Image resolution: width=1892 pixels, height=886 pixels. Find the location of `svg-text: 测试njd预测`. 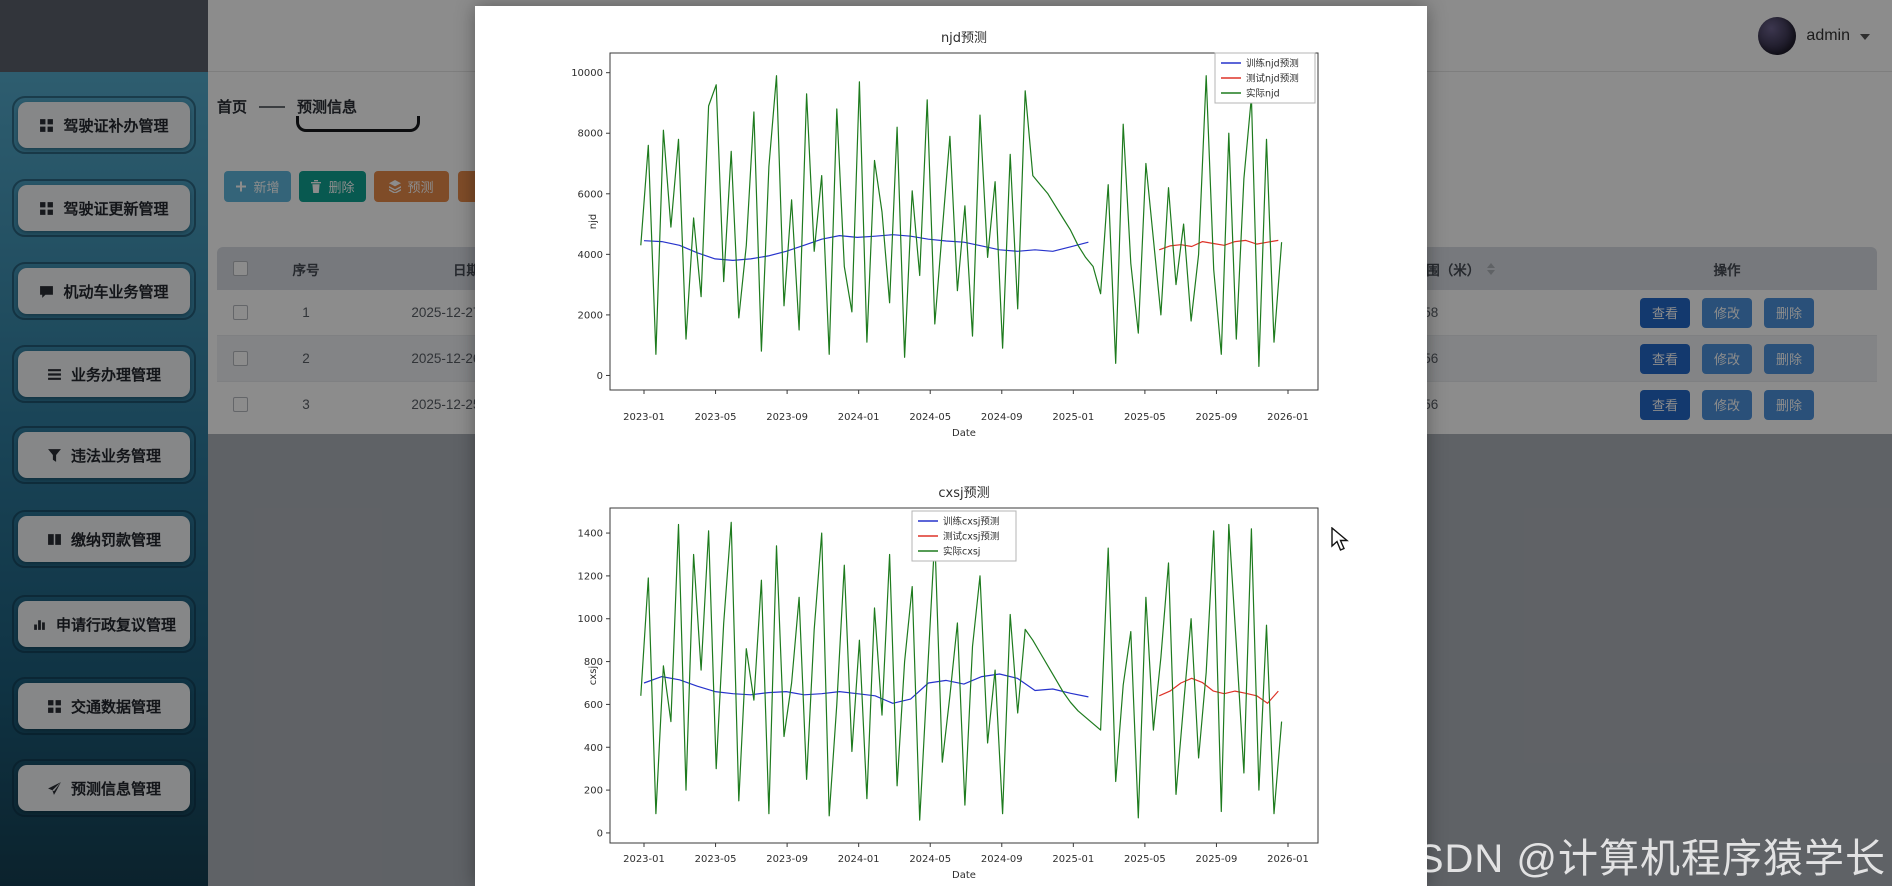

svg-text: 测试njd预测 is located at coordinates (1272, 79).